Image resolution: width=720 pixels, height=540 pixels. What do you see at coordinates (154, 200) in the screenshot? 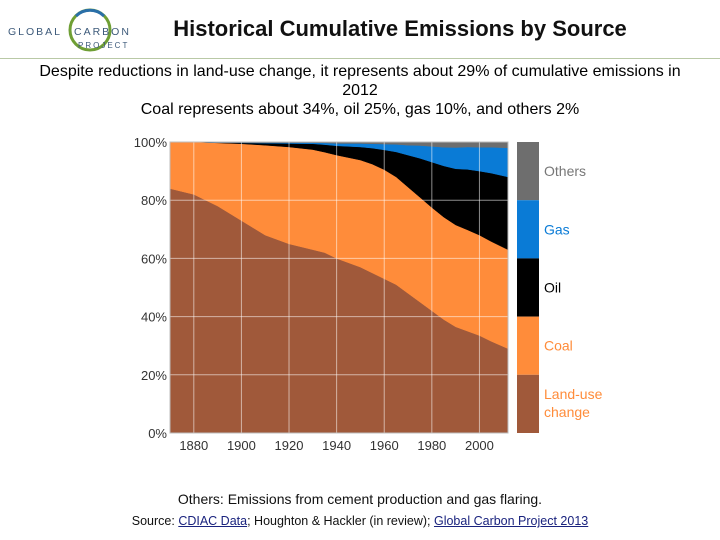
I see `y-tick-label: 80%` at bounding box center [154, 200].